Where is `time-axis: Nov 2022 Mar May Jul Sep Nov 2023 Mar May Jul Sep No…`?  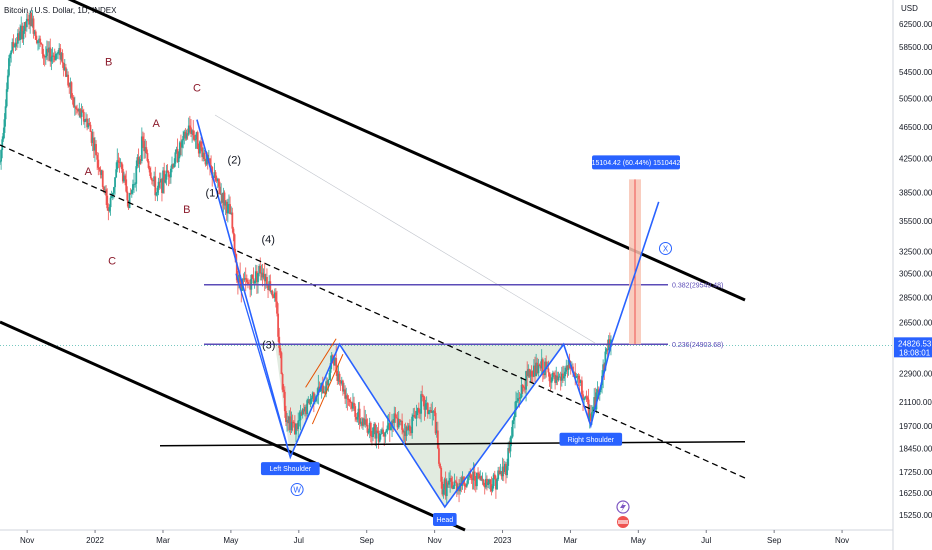
time-axis: Nov 2022 Mar May Jul Sep Nov 2023 Mar May Jul Sep No… is located at coordinates (434, 522).